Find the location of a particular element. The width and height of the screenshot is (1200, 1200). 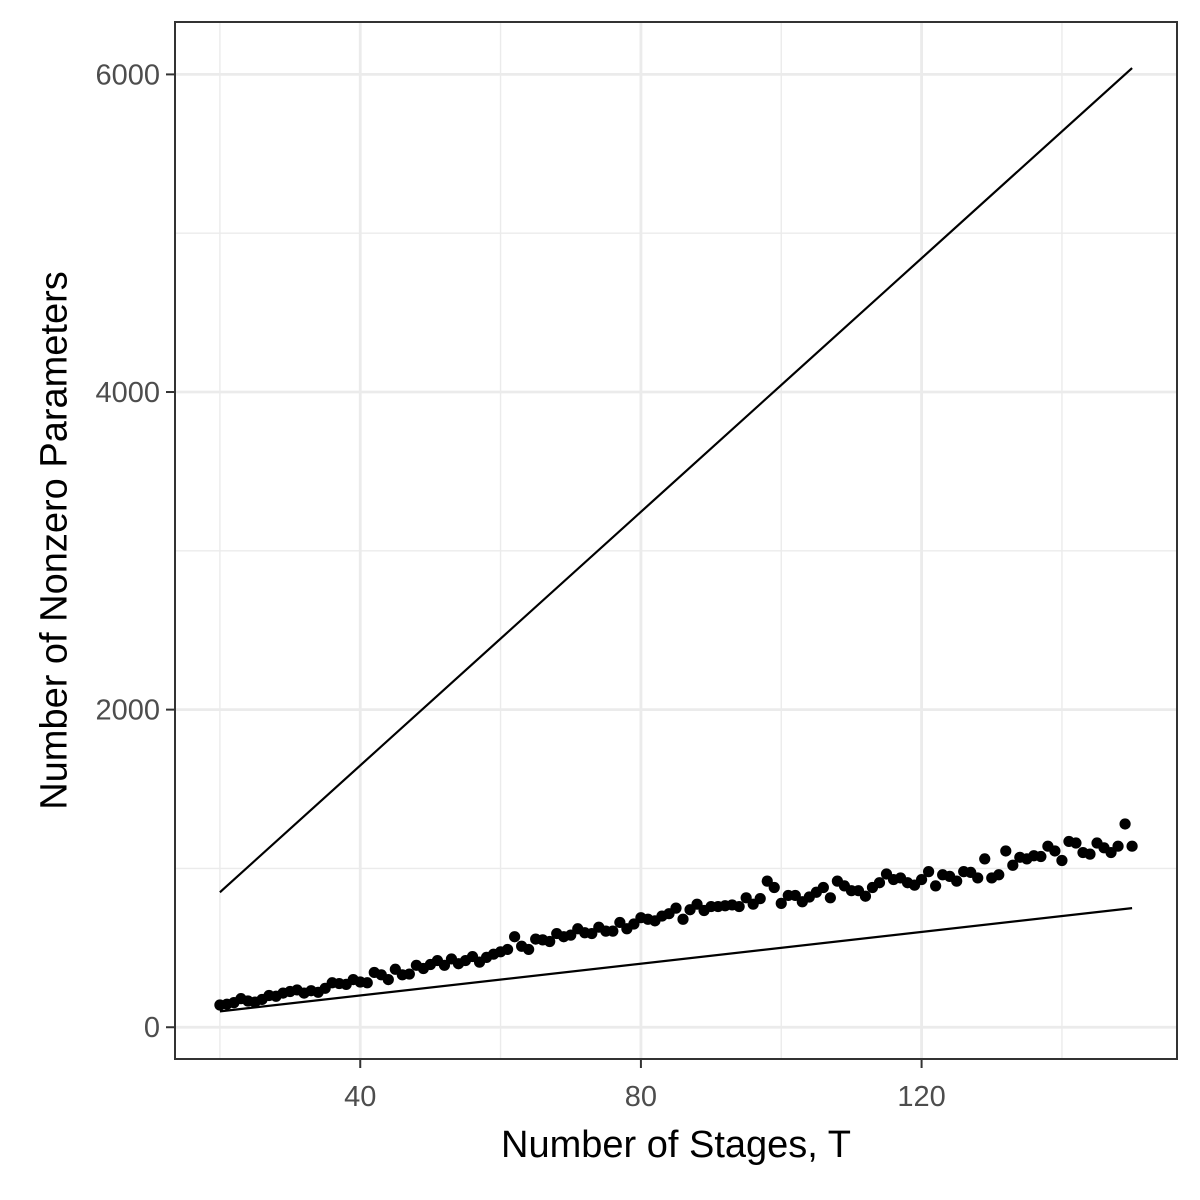

data-points is located at coordinates (676, 914).